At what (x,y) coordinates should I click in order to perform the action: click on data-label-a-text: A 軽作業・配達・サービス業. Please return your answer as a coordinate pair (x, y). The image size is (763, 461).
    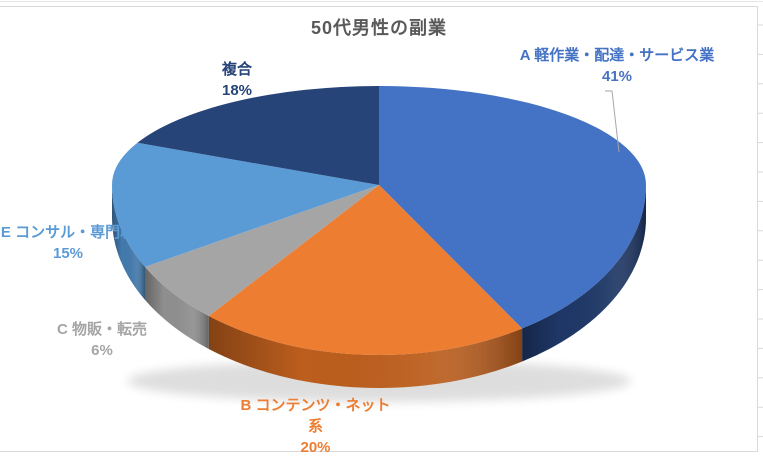
    Looking at the image, I should click on (617, 55).